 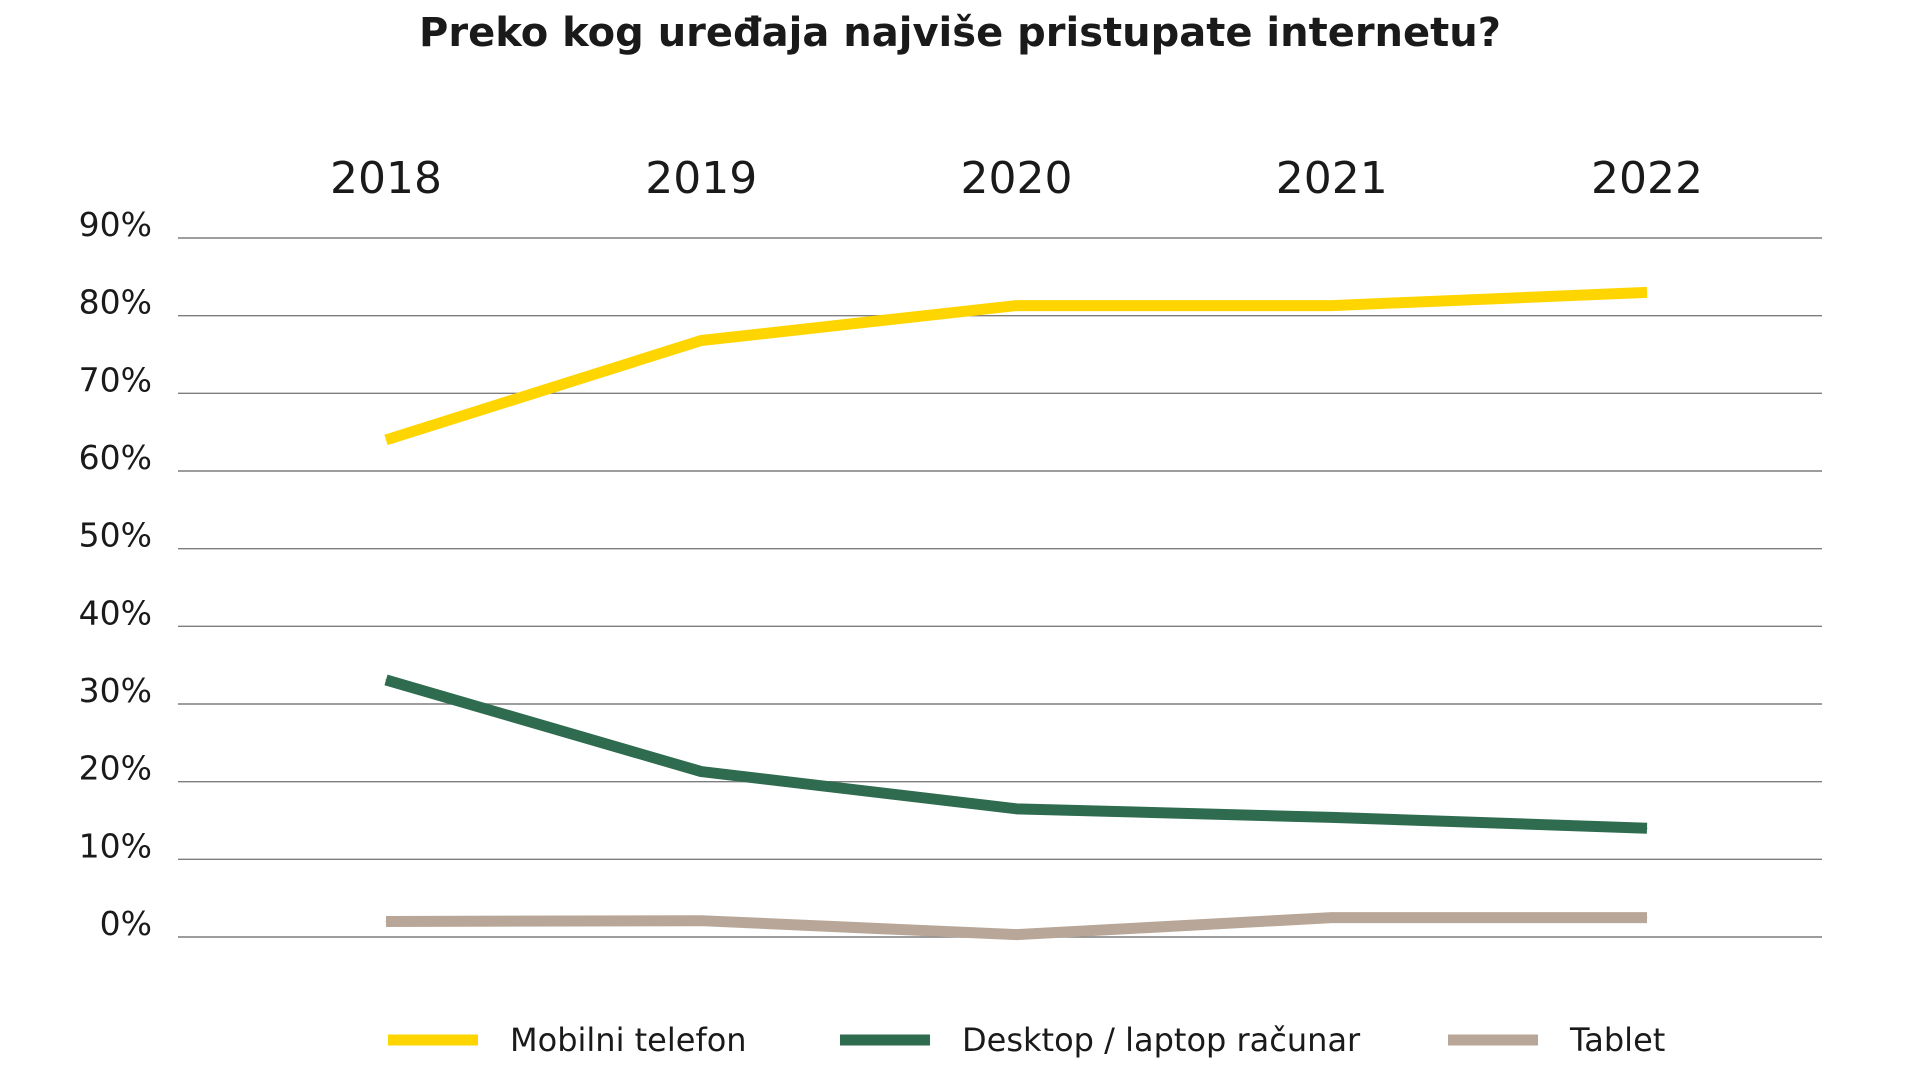 What do you see at coordinates (126, 923) in the screenshot?
I see `y-tick-label: 0%` at bounding box center [126, 923].